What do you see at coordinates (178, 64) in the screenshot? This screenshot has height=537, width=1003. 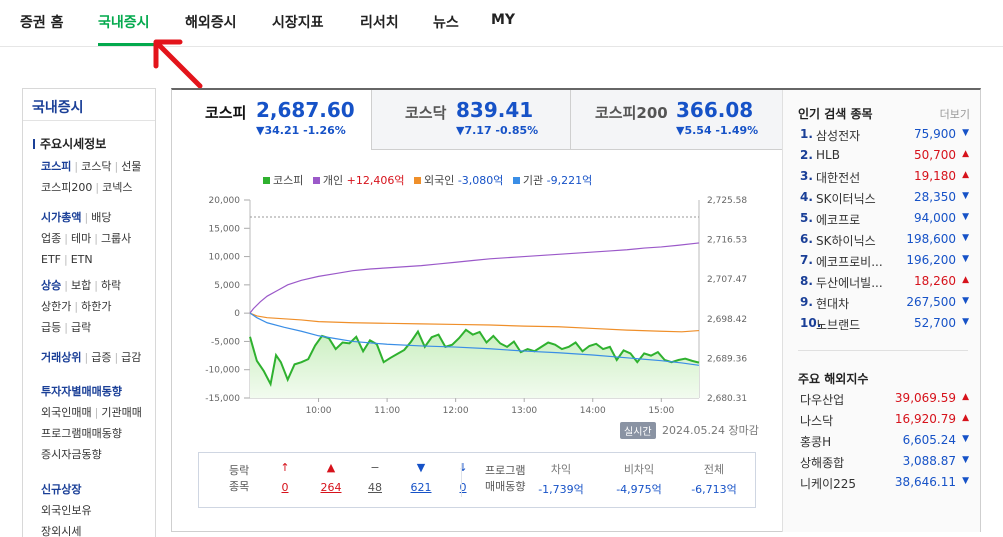 I see `red-arrow-annotation` at bounding box center [178, 64].